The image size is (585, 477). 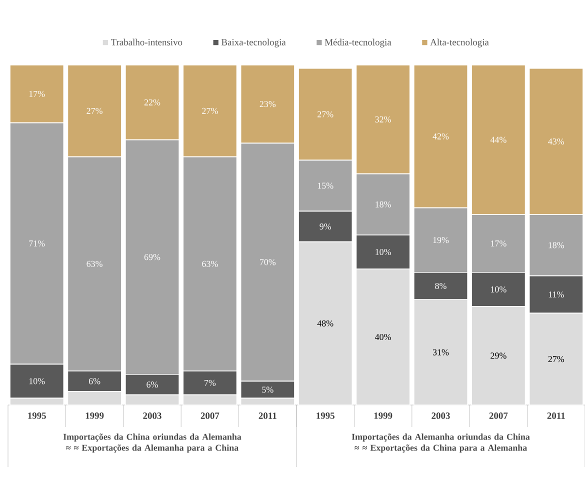 What do you see at coordinates (440, 352) in the screenshot?
I see `data-label: 31%` at bounding box center [440, 352].